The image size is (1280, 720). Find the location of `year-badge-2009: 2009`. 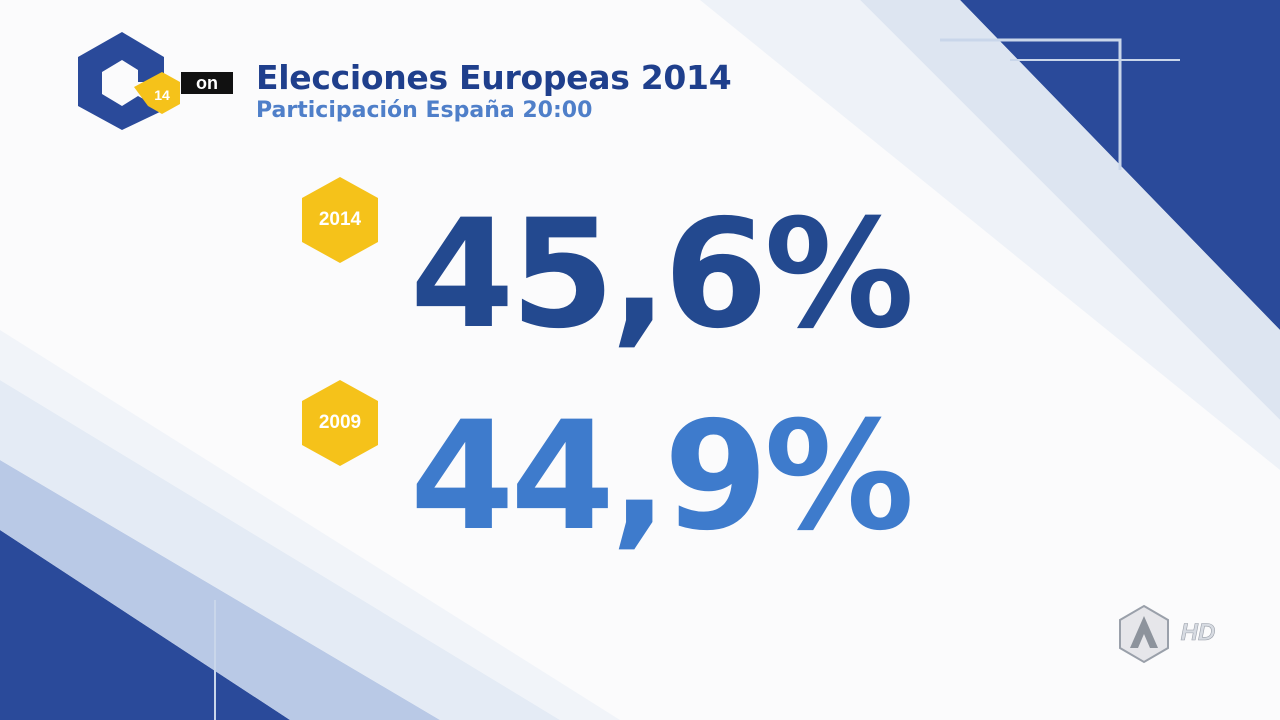

year-badge-2009: 2009 is located at coordinates (340, 423).